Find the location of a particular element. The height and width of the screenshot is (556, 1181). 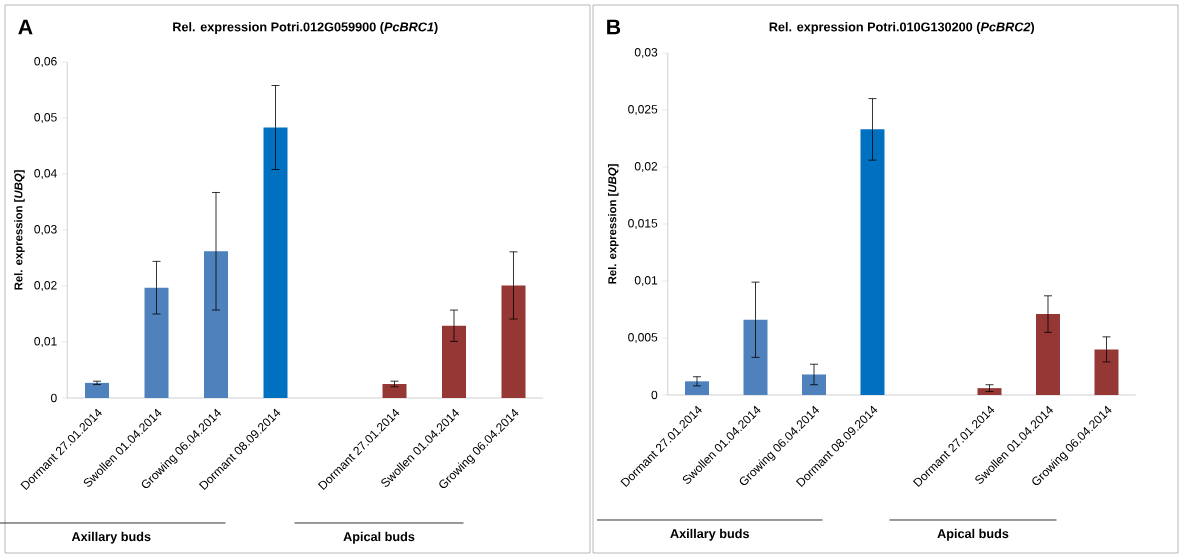

text: A is located at coordinates (25, 27).